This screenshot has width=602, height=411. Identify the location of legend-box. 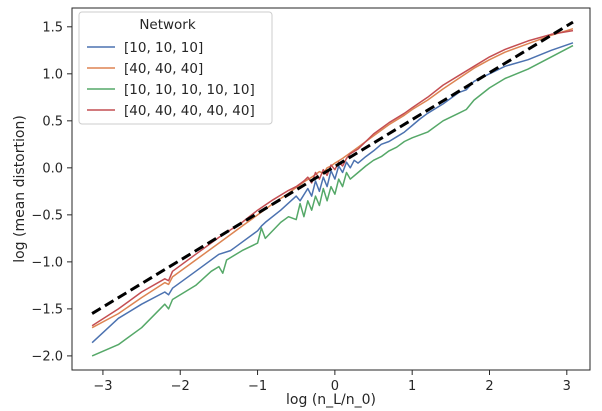
(175, 68).